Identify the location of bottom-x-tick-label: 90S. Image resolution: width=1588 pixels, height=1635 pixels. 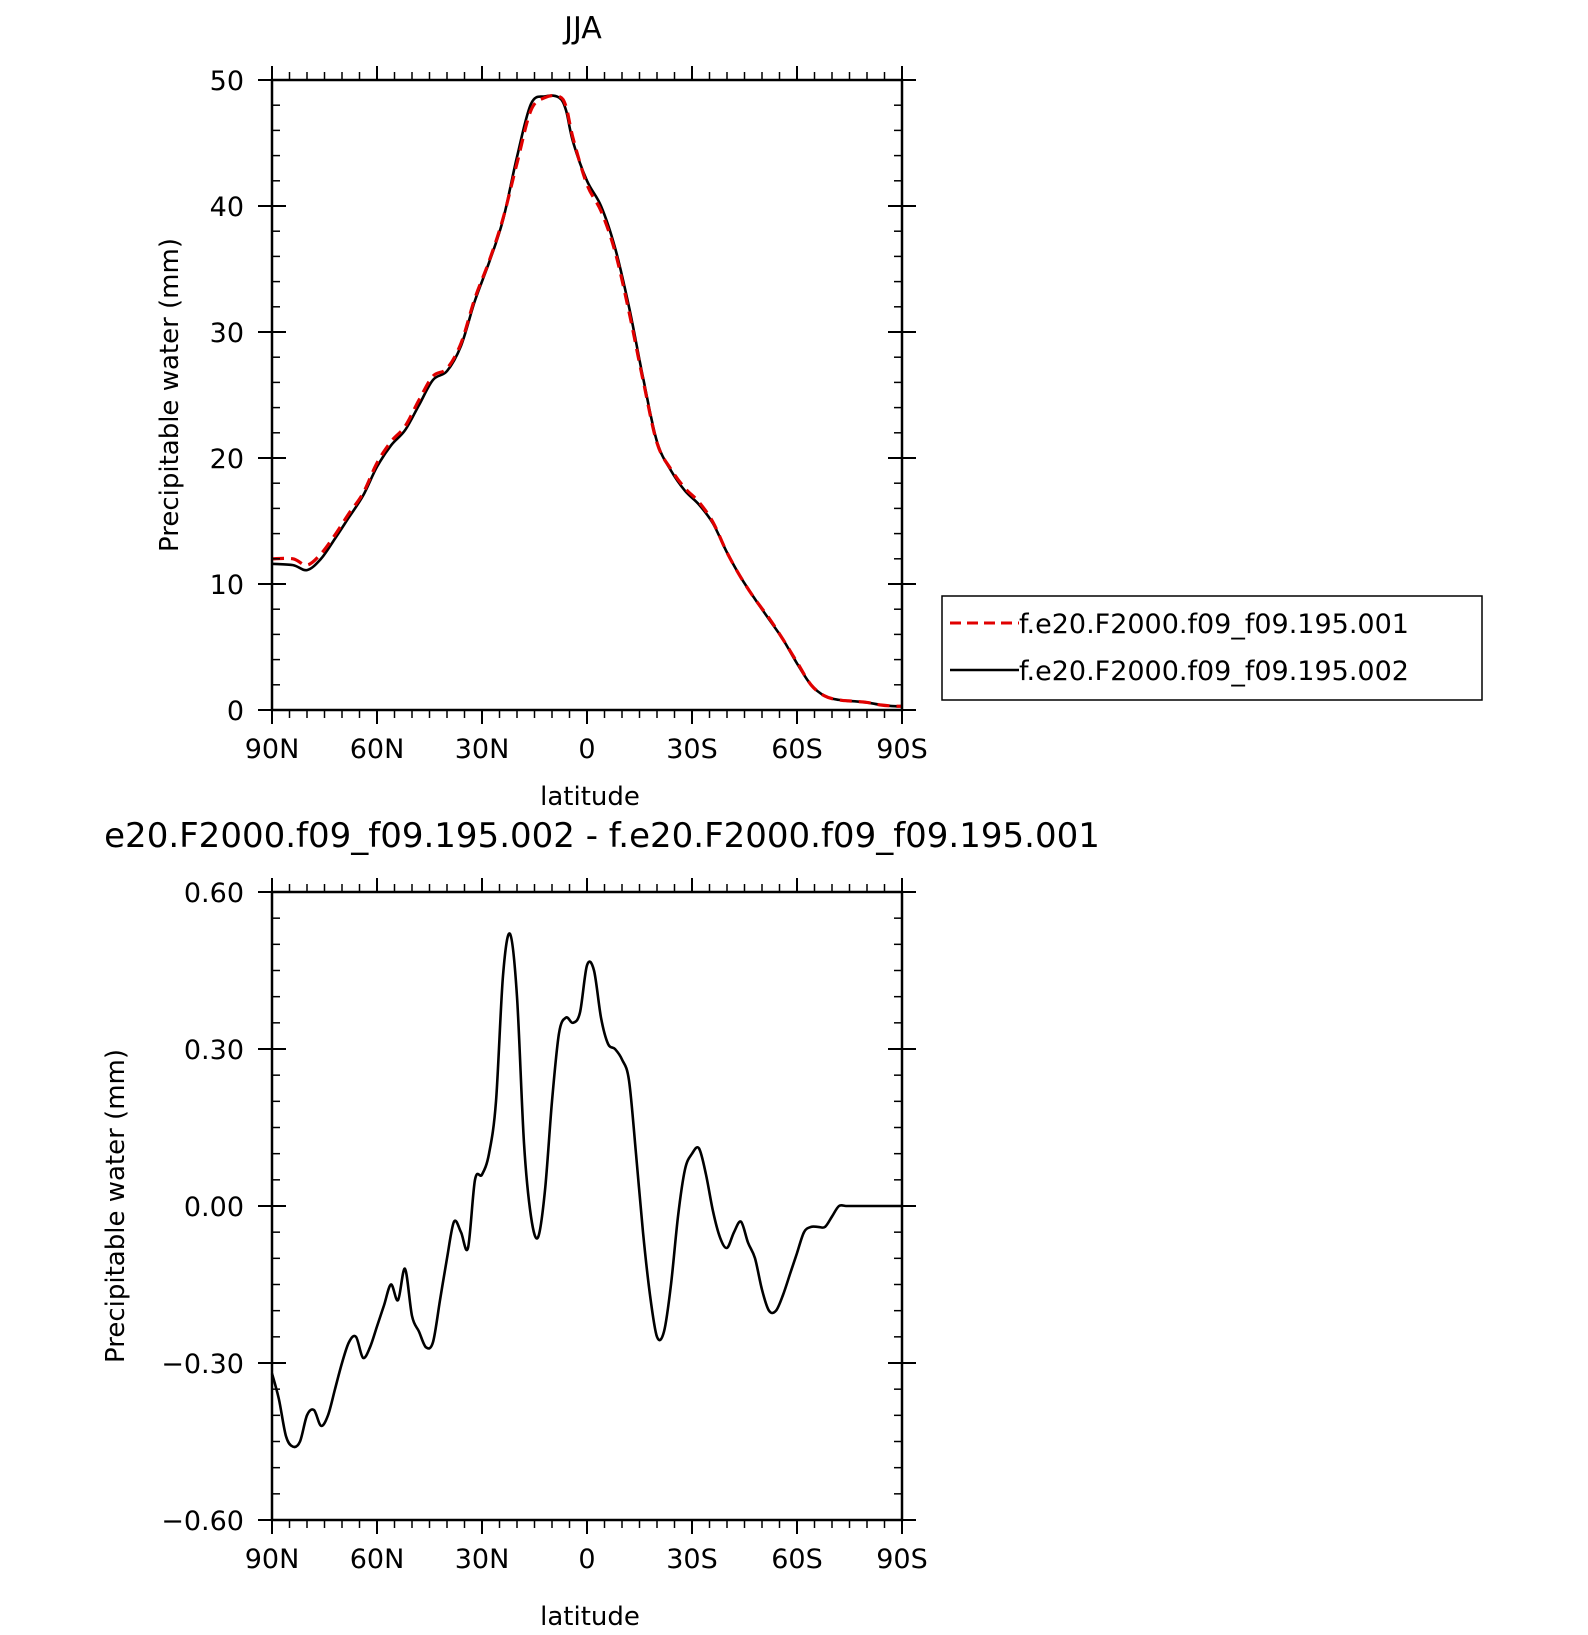
(902, 1559).